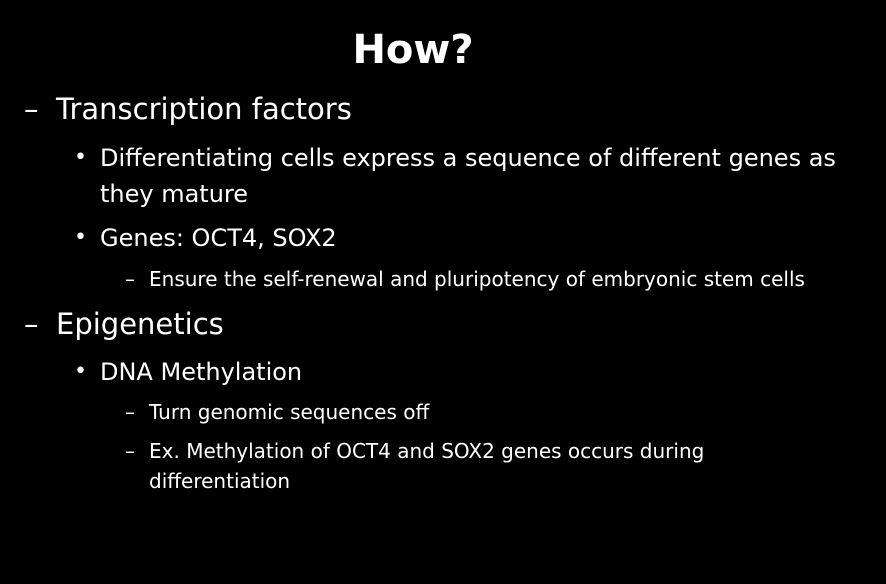 The image size is (886, 584). Describe the element at coordinates (444, 109) in the screenshot. I see `bullet-transcription-factors: – Transcription factors` at that location.